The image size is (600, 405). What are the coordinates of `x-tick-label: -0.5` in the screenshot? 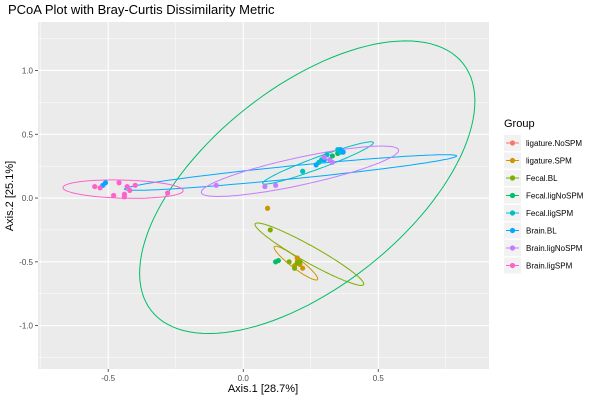 It's located at (108, 378).